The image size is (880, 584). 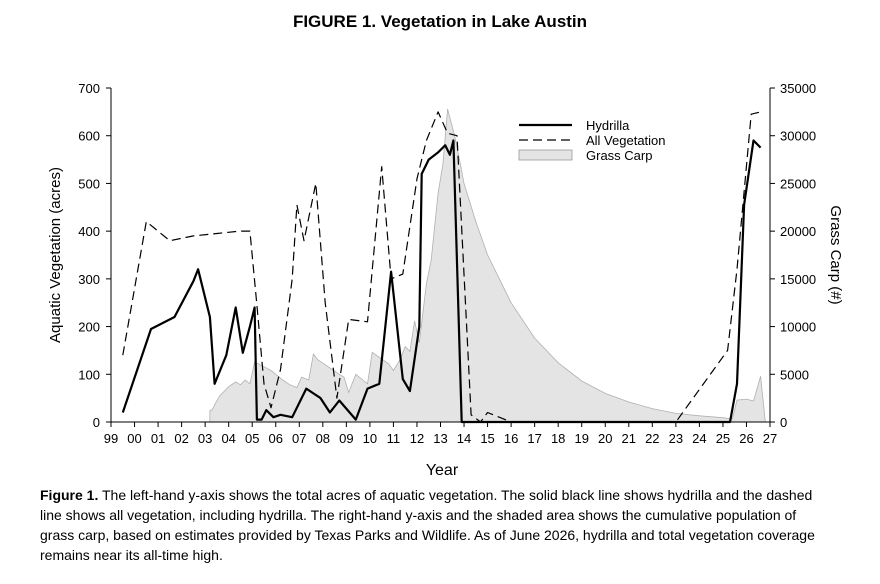 I want to click on x-tick-label: 07, so click(x=299, y=438).